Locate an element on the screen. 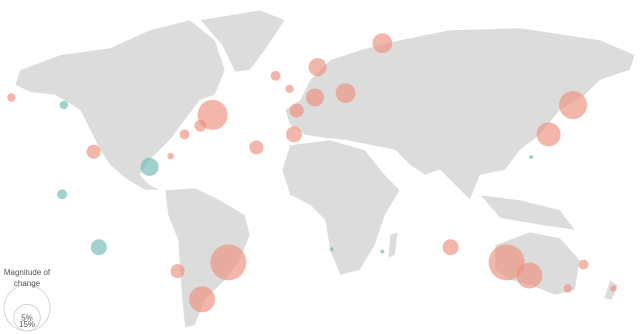 The height and width of the screenshot is (334, 640). legend-label: 5% is located at coordinates (27, 318).